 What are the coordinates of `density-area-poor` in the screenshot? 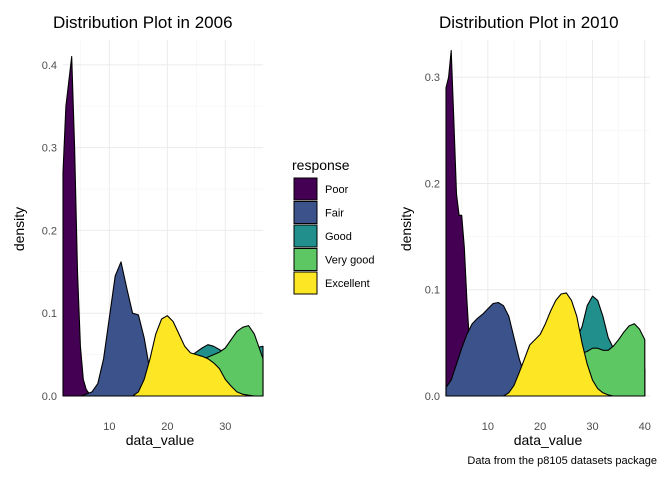 It's located at (83, 226).